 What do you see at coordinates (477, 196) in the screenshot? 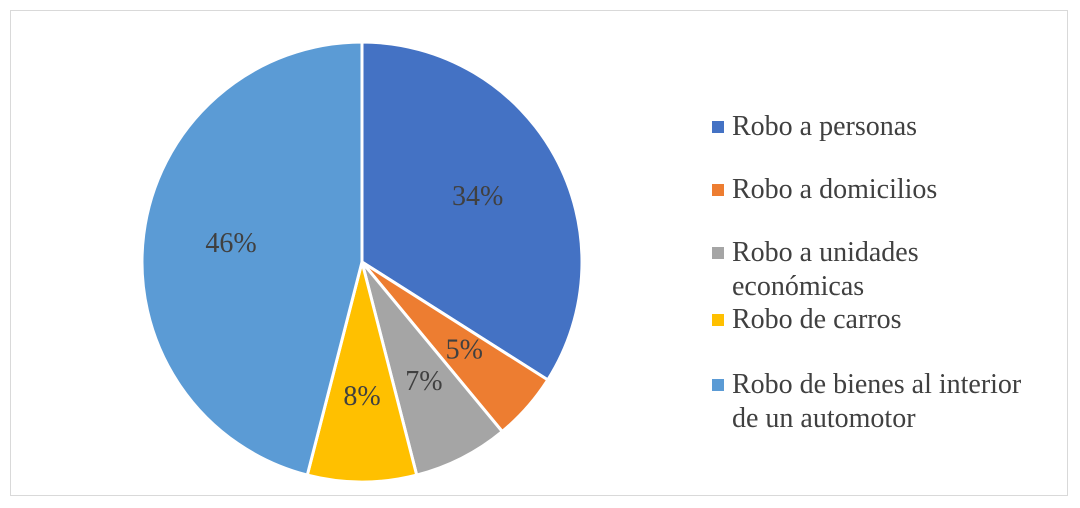
I see `data-label: 34%` at bounding box center [477, 196].